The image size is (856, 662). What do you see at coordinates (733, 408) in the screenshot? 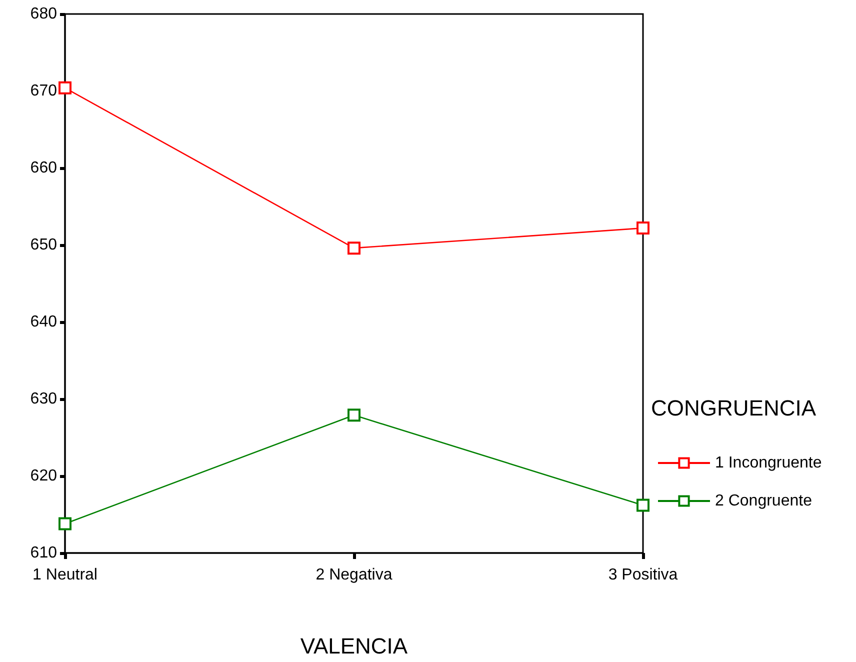
I see `legend-title: CONGRUENCIA` at bounding box center [733, 408].